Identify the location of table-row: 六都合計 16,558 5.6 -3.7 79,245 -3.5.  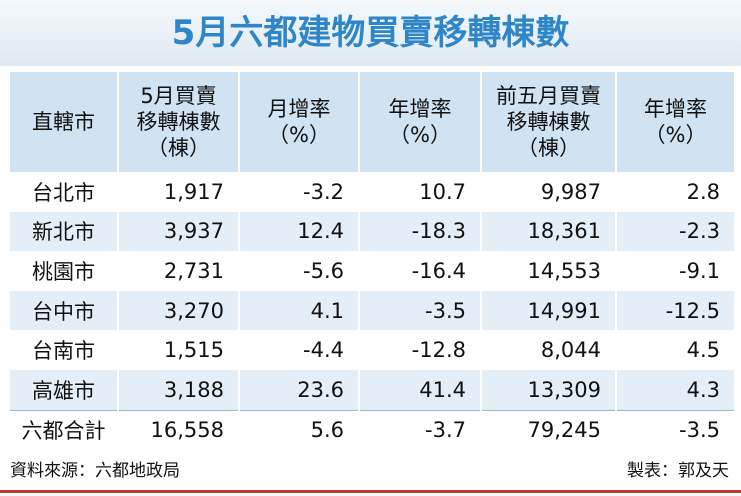
(371, 430).